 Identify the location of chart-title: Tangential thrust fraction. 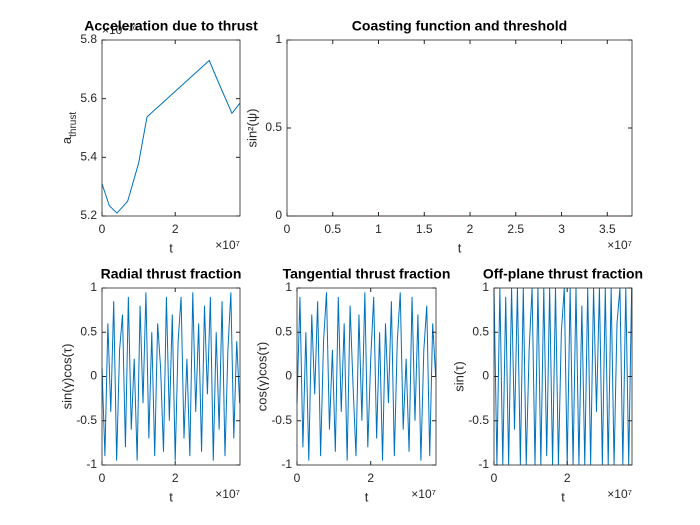
(367, 274).